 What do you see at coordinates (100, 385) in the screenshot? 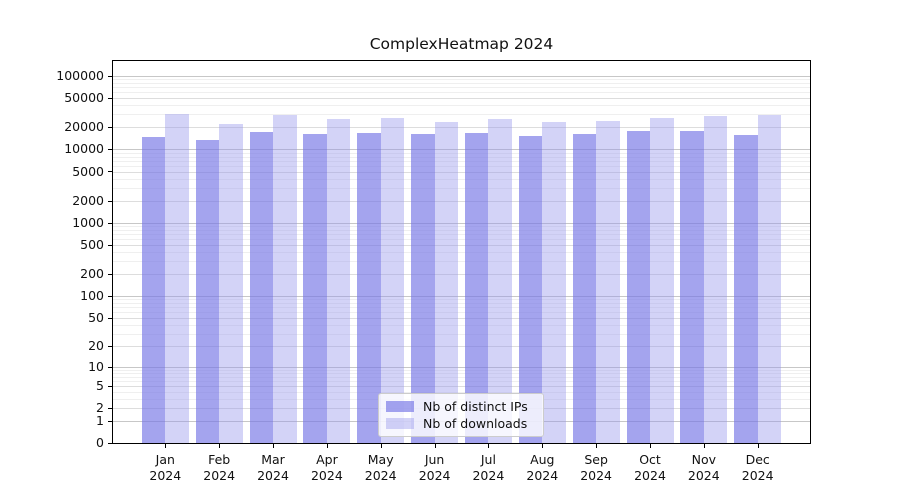
I see `y-tick-label: 5` at bounding box center [100, 385].